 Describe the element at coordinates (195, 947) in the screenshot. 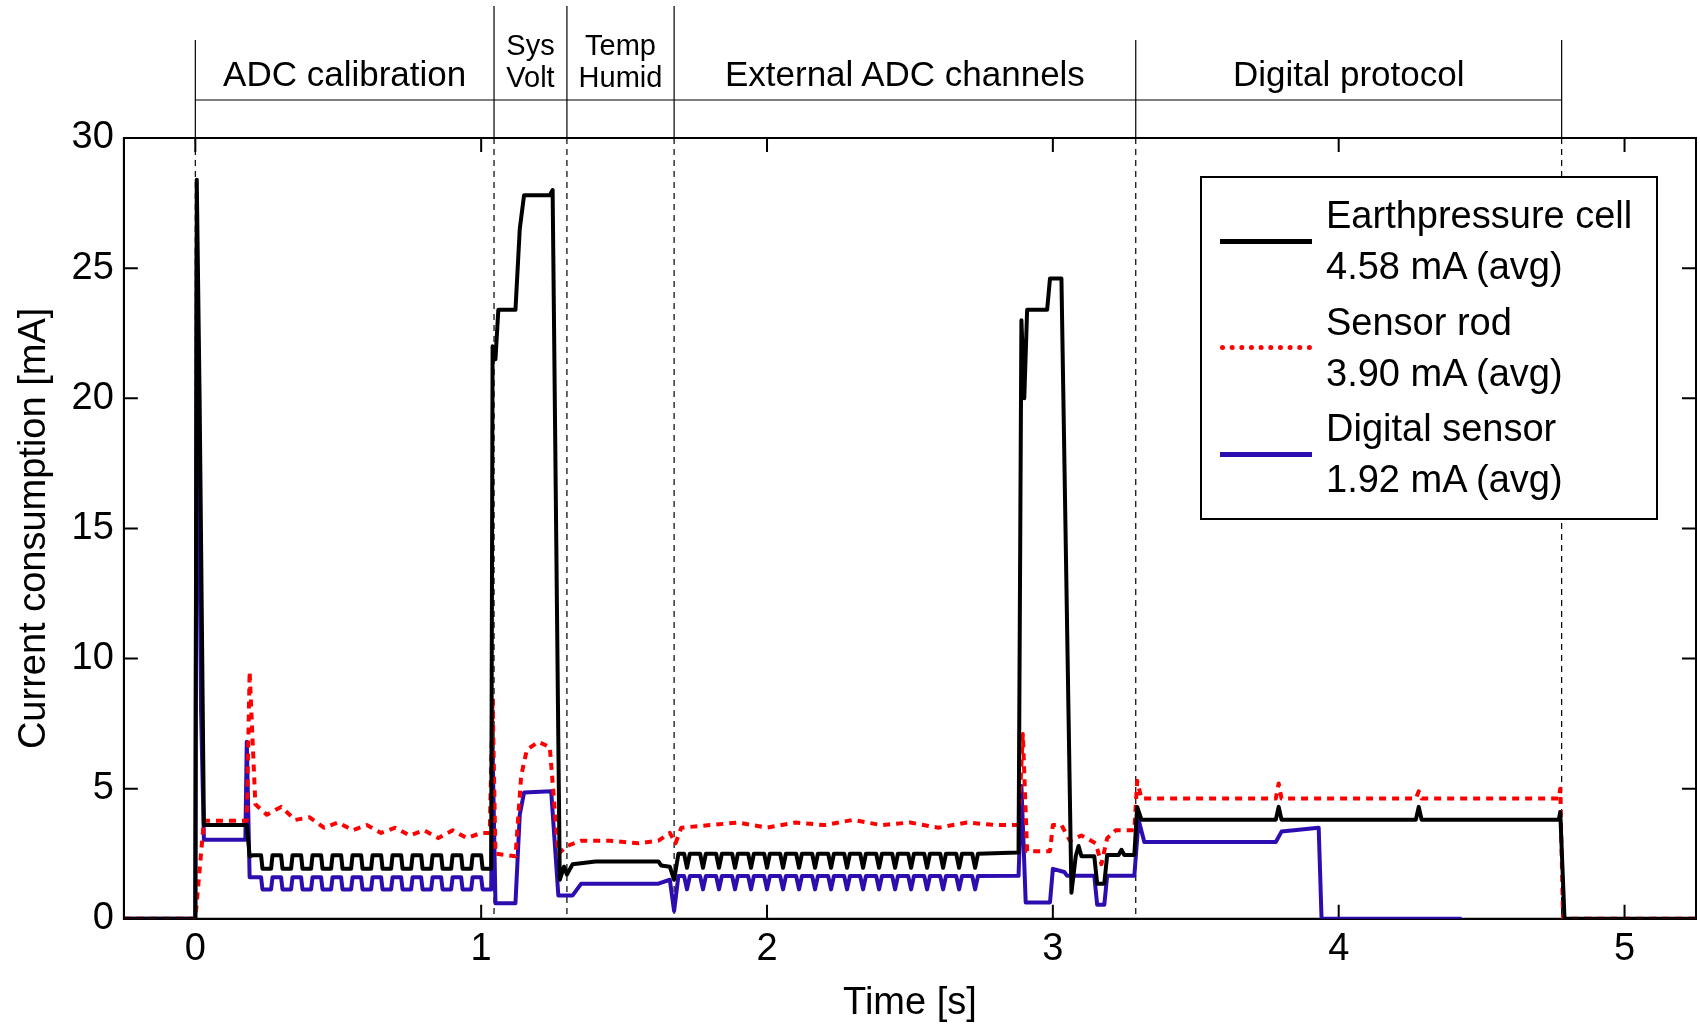

I see `x-tick-label: 0` at that location.